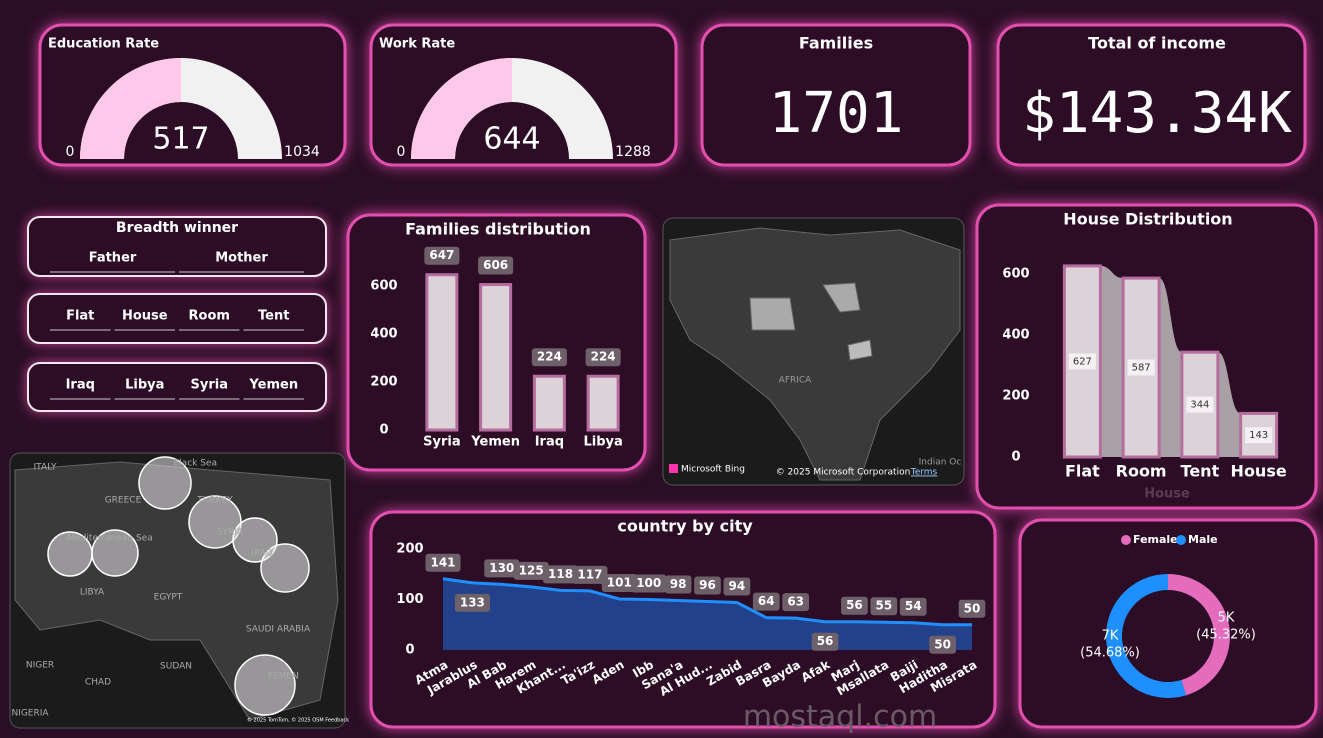 The width and height of the screenshot is (1323, 738). What do you see at coordinates (843, 473) in the screenshot?
I see `map-attribution: © 2025 Microsoft Corporation` at bounding box center [843, 473].